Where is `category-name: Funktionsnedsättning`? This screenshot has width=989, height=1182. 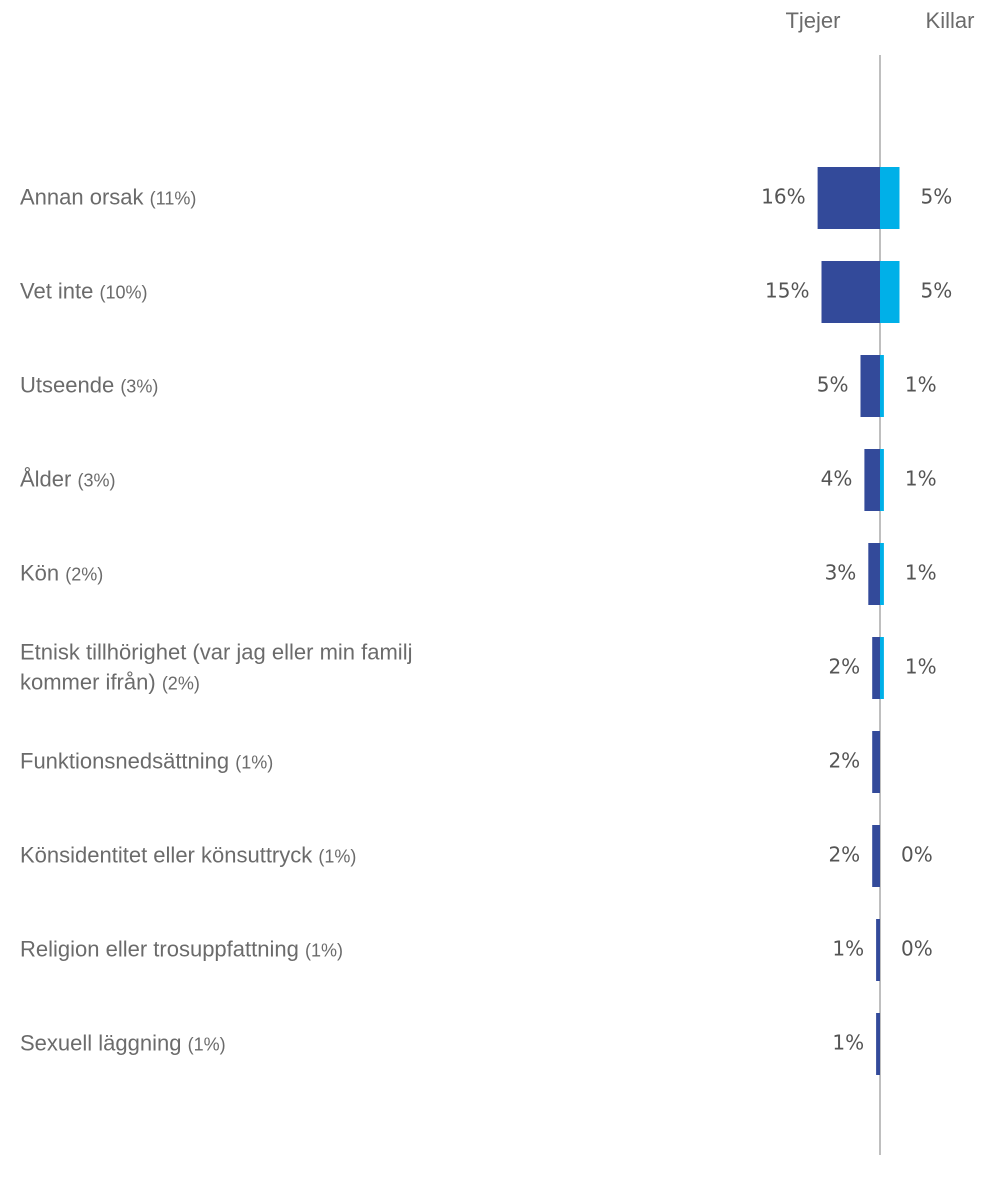 category-name: Funktionsnedsättning is located at coordinates (125, 761).